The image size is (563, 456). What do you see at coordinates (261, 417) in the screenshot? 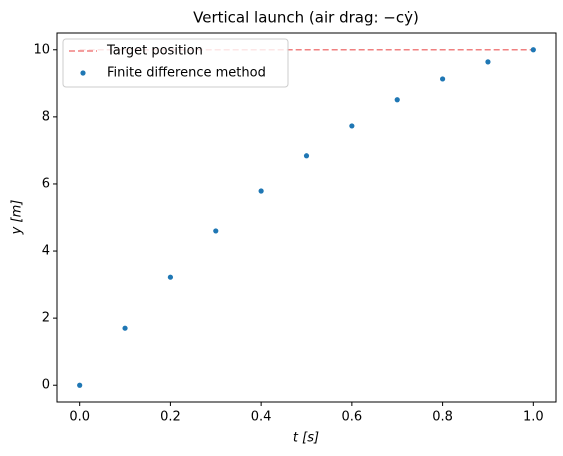
I see `x-tick-label: 0.4` at bounding box center [261, 417].